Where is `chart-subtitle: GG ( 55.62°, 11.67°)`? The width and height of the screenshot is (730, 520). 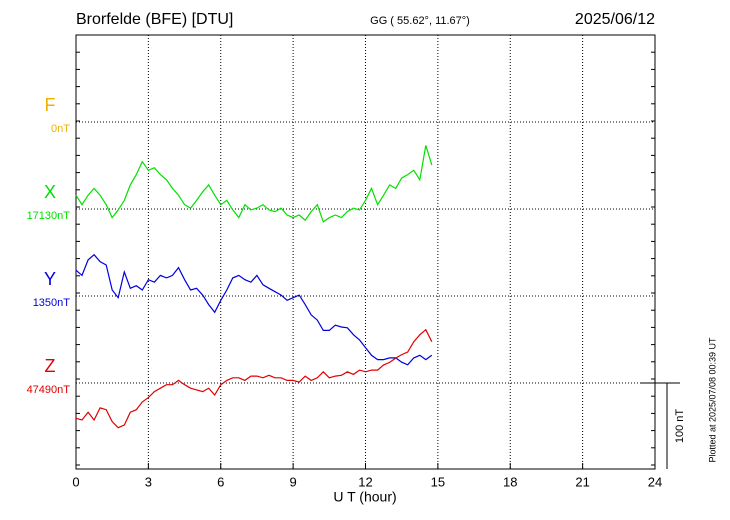 chart-subtitle: GG ( 55.62°, 11.67°) is located at coordinates (420, 21).